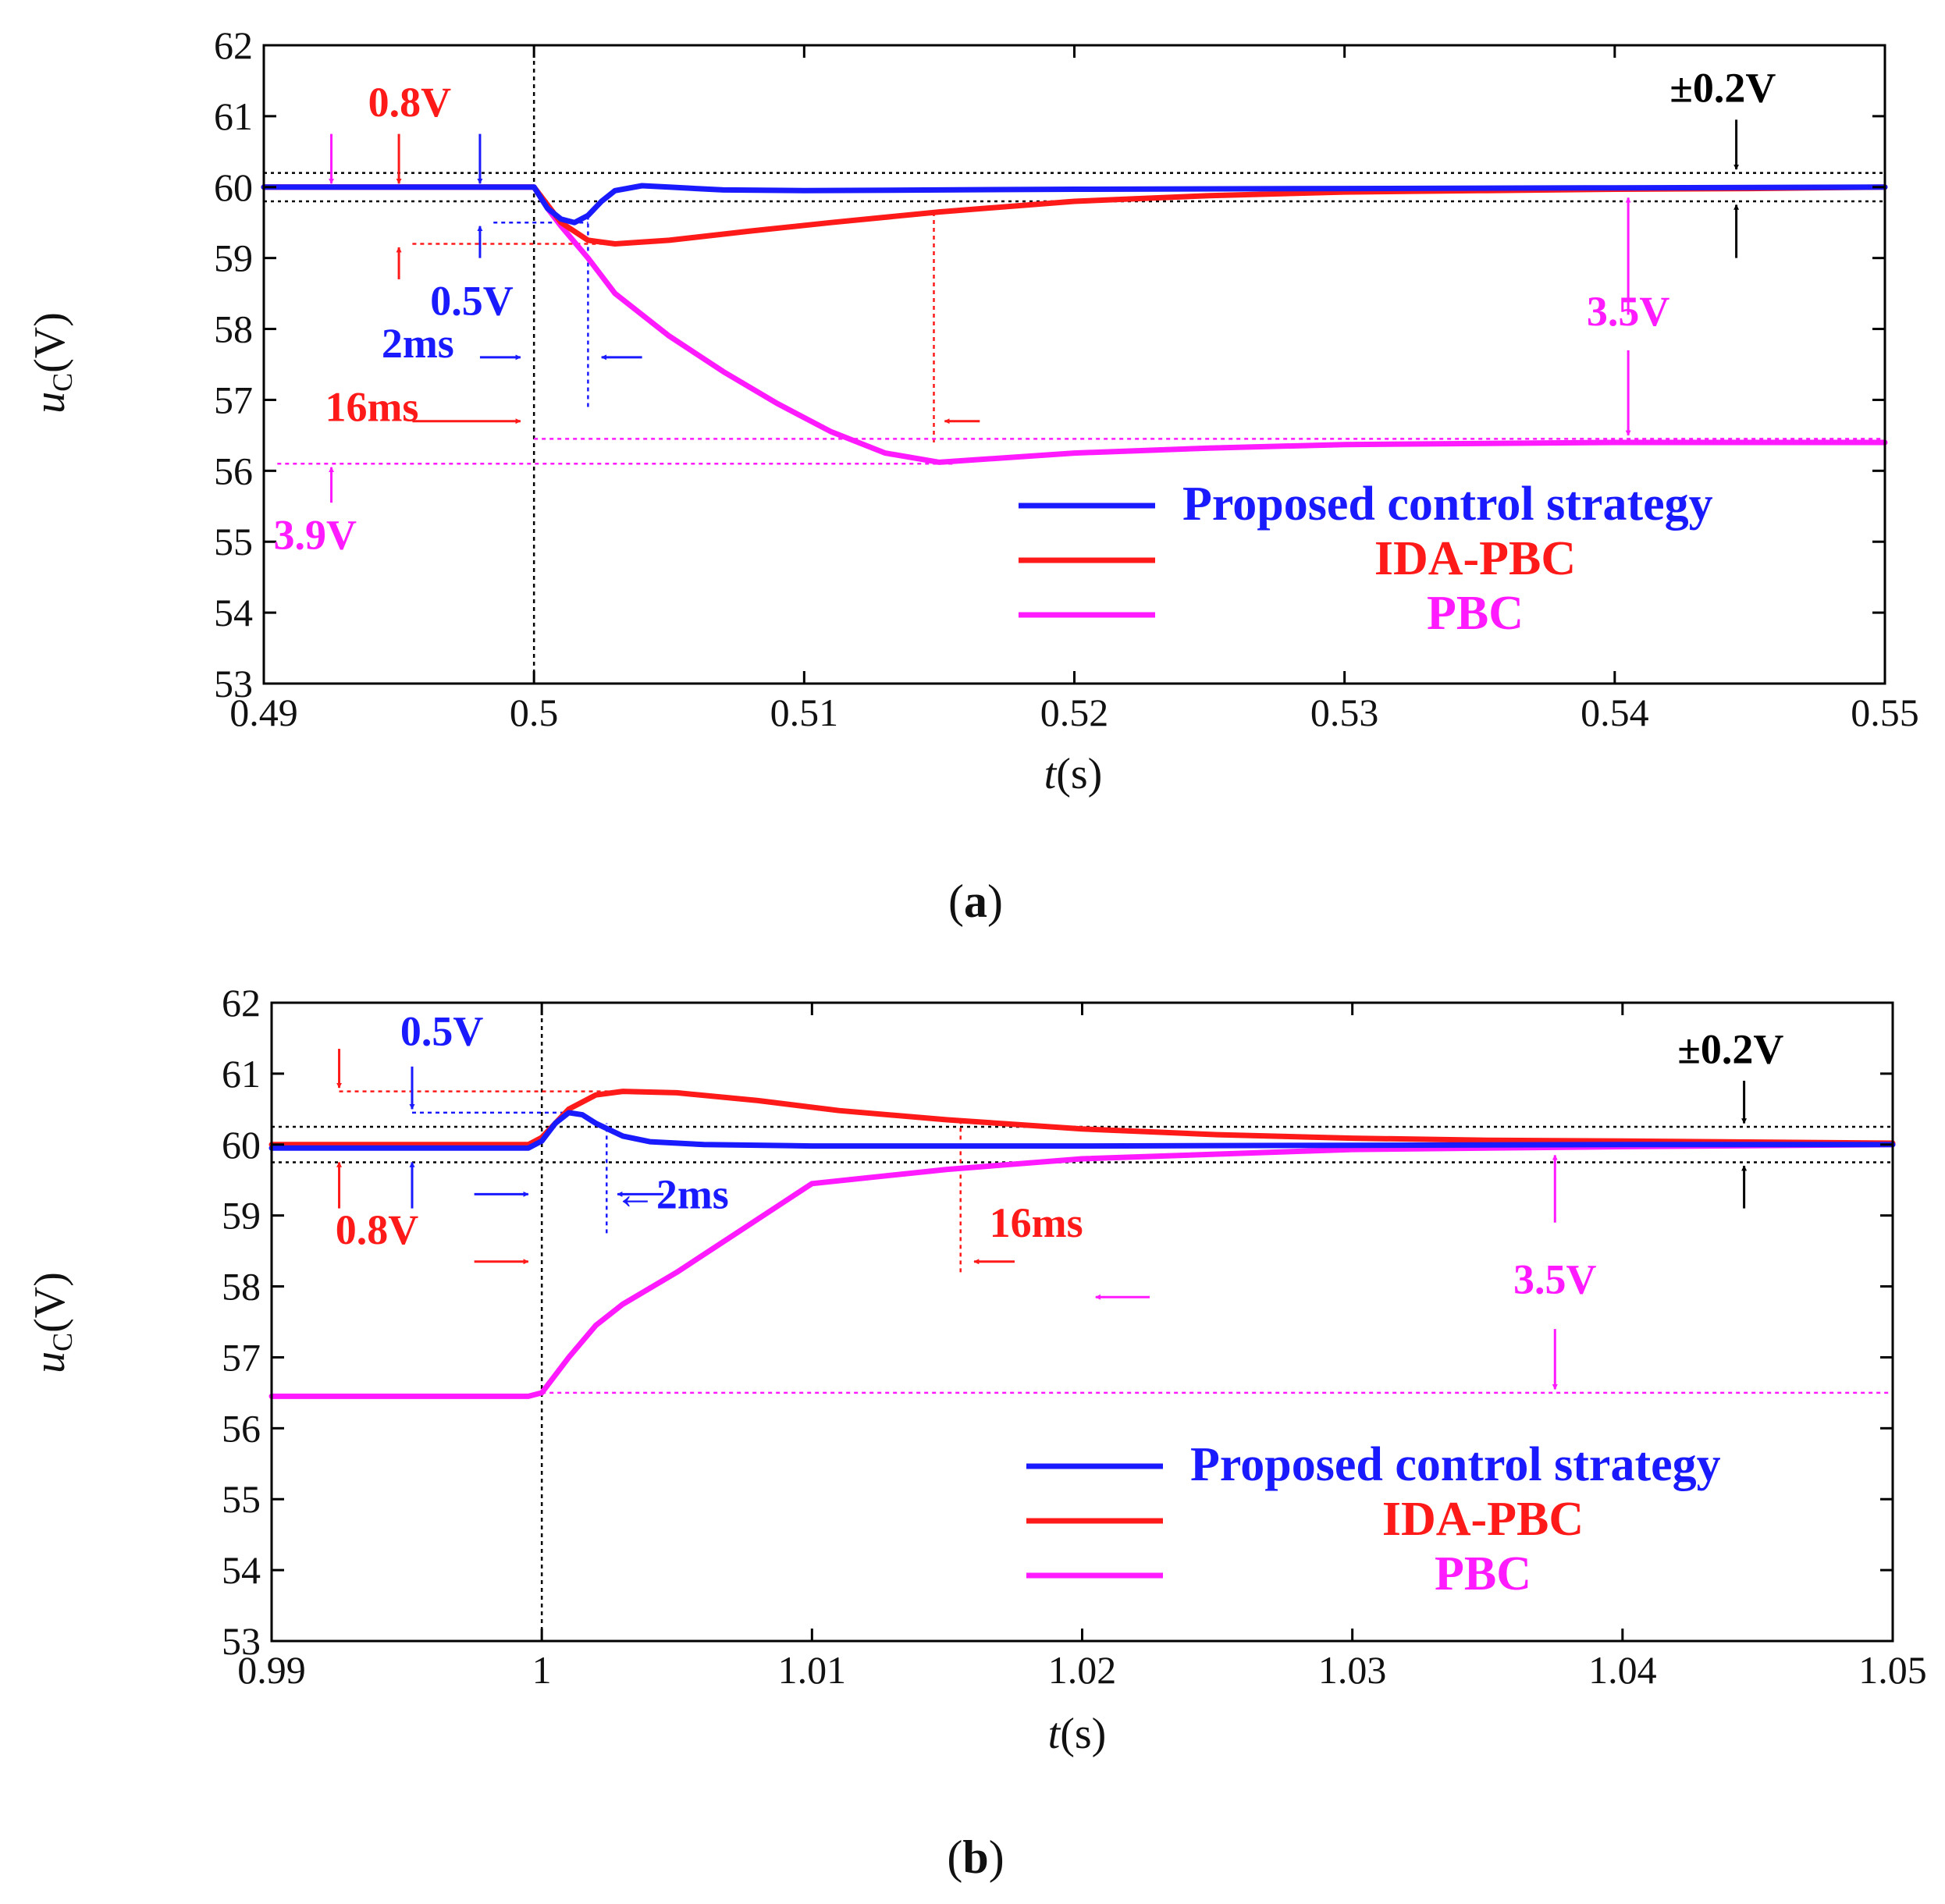 Image resolution: width=1945 pixels, height=1904 pixels. I want to click on panel-b-x-tick-label: 1.04, so click(1623, 1670).